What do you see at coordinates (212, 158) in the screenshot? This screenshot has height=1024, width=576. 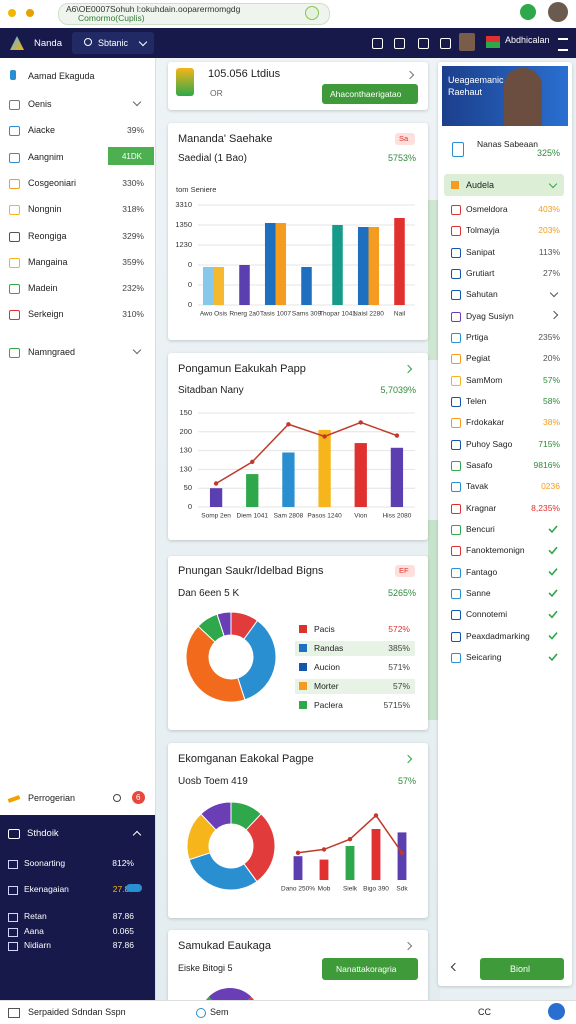 I see `card-subtitle: Saedial (1 Bao)` at bounding box center [212, 158].